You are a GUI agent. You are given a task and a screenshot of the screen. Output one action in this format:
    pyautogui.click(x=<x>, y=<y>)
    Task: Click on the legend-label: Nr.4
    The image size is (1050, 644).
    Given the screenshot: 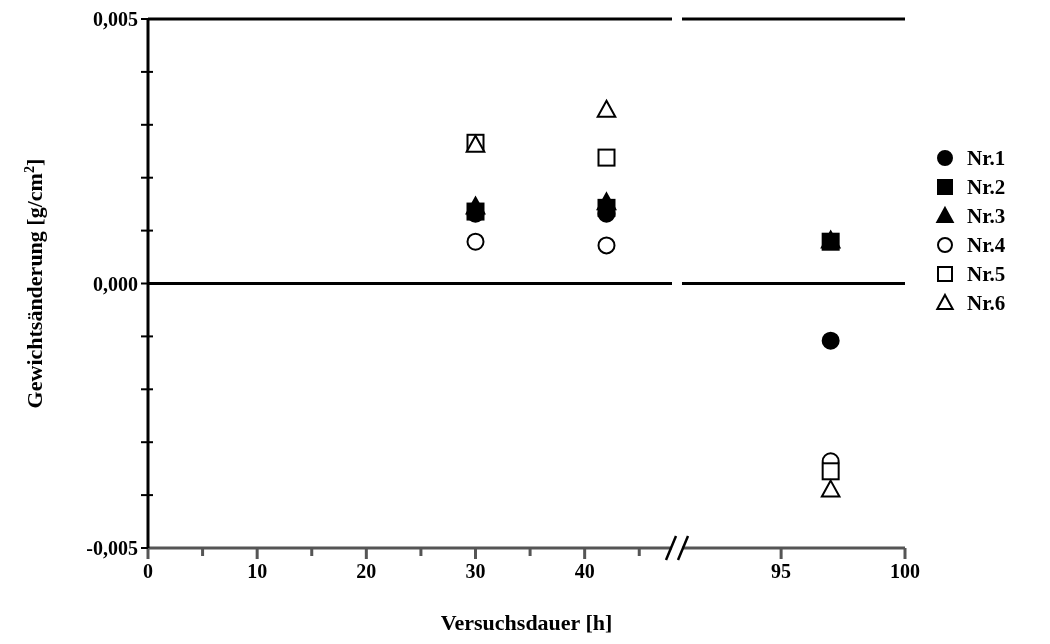 What is the action you would take?
    pyautogui.click(x=986, y=245)
    